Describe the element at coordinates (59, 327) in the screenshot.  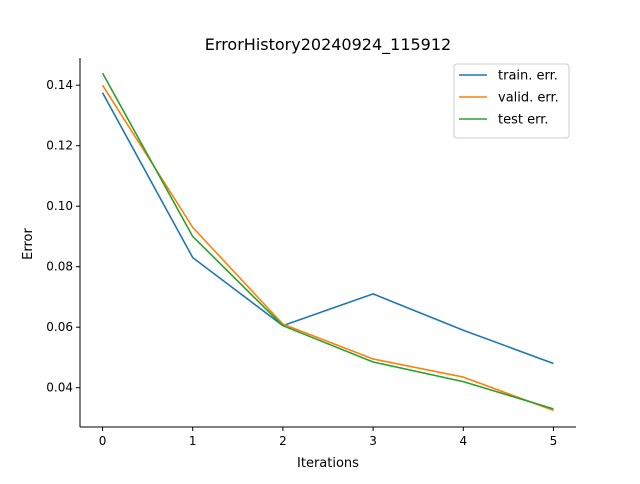
I see `y-tick-label: 0.06` at that location.